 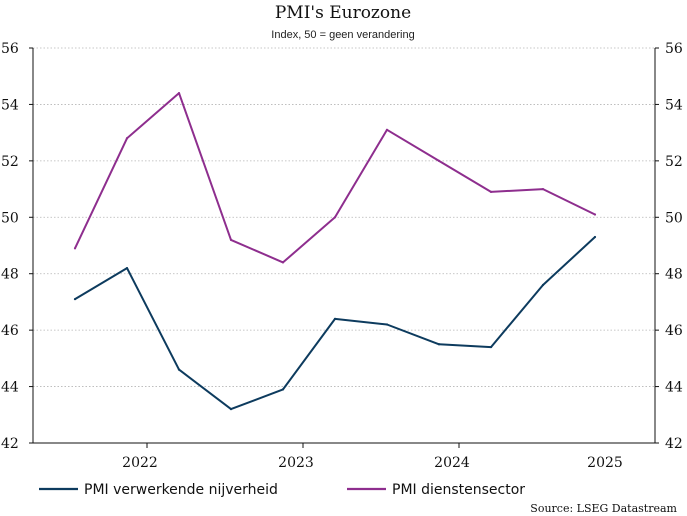 What do you see at coordinates (452, 463) in the screenshot?
I see `x-tick-label-2024: 2024` at bounding box center [452, 463].